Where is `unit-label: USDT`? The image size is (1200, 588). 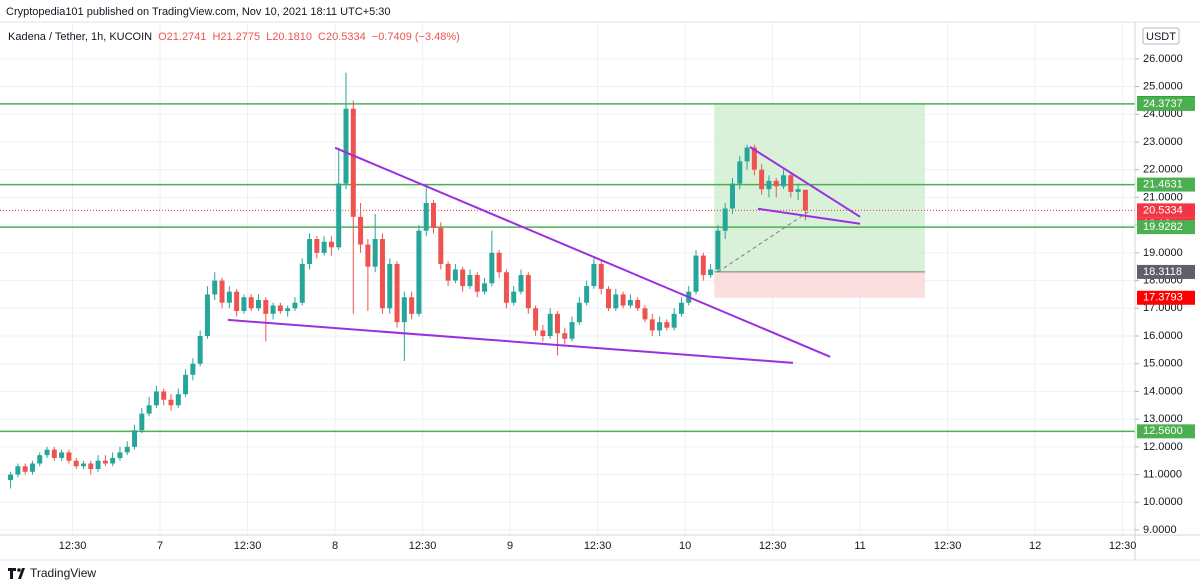
unit-label: USDT is located at coordinates (1161, 37).